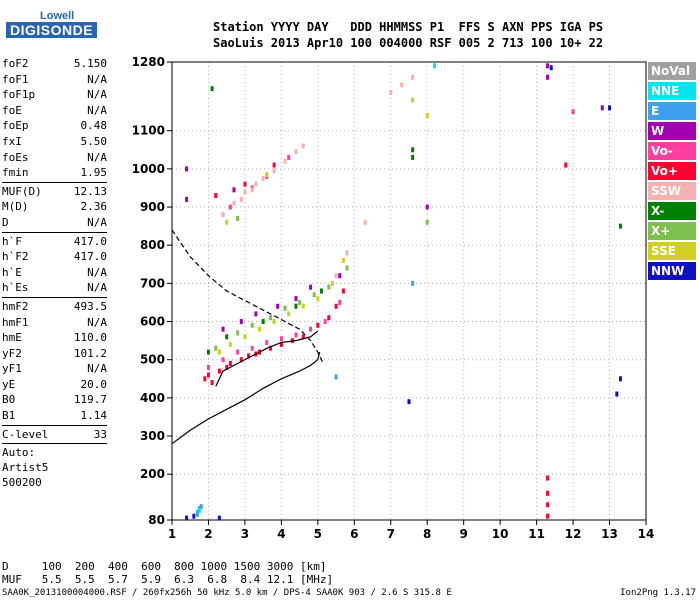 The width and height of the screenshot is (700, 600). I want to click on param-name: yE, so click(9, 384).